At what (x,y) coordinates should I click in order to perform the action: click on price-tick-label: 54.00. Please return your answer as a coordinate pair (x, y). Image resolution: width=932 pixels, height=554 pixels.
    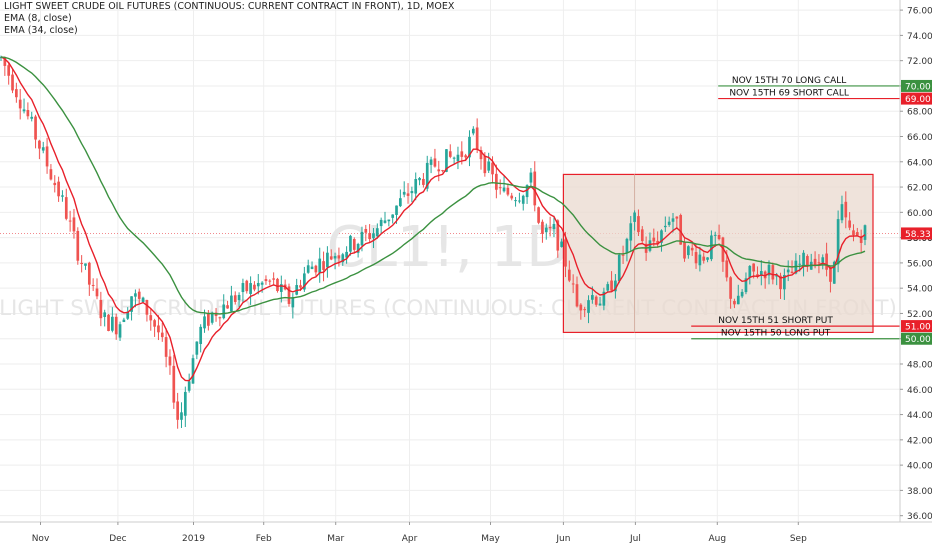
    Looking at the image, I should click on (919, 290).